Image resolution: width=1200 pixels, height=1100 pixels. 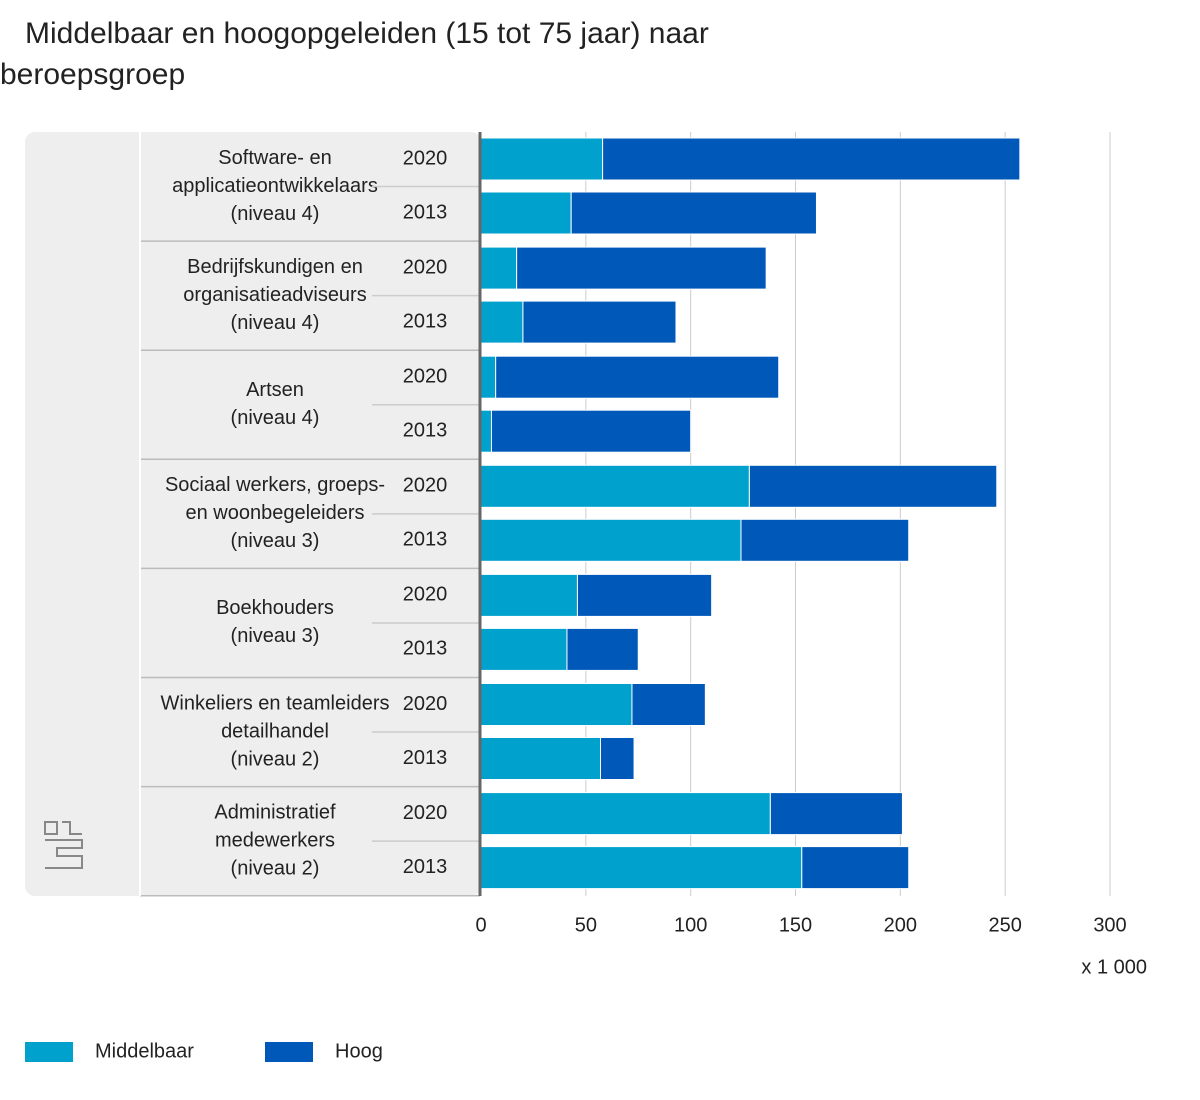 What do you see at coordinates (480, 925) in the screenshot?
I see `x-tick-label: 0` at bounding box center [480, 925].